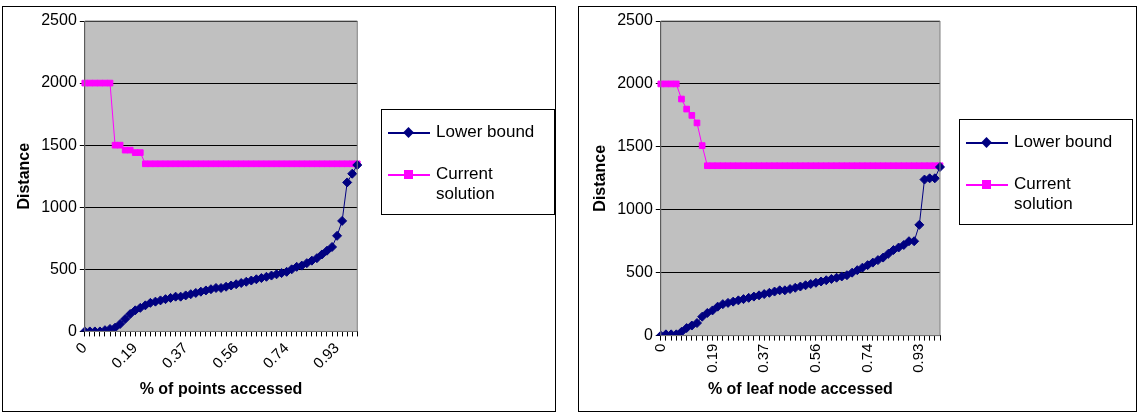 This screenshot has height=415, width=1139. I want to click on x-axis-title: % of leaf node accessed, so click(800, 388).